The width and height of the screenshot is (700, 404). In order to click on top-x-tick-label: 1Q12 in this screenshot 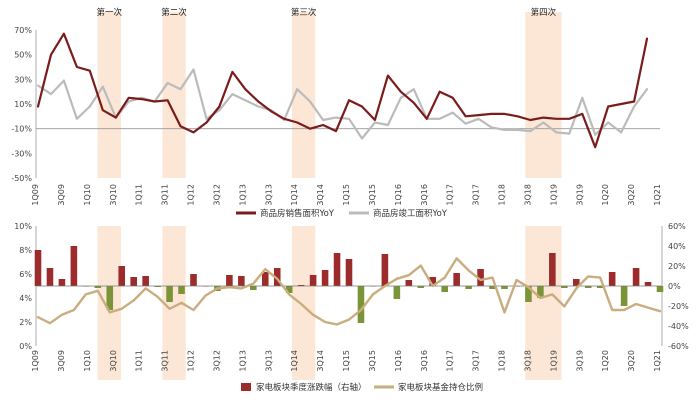, I will do `click(191, 195)`.